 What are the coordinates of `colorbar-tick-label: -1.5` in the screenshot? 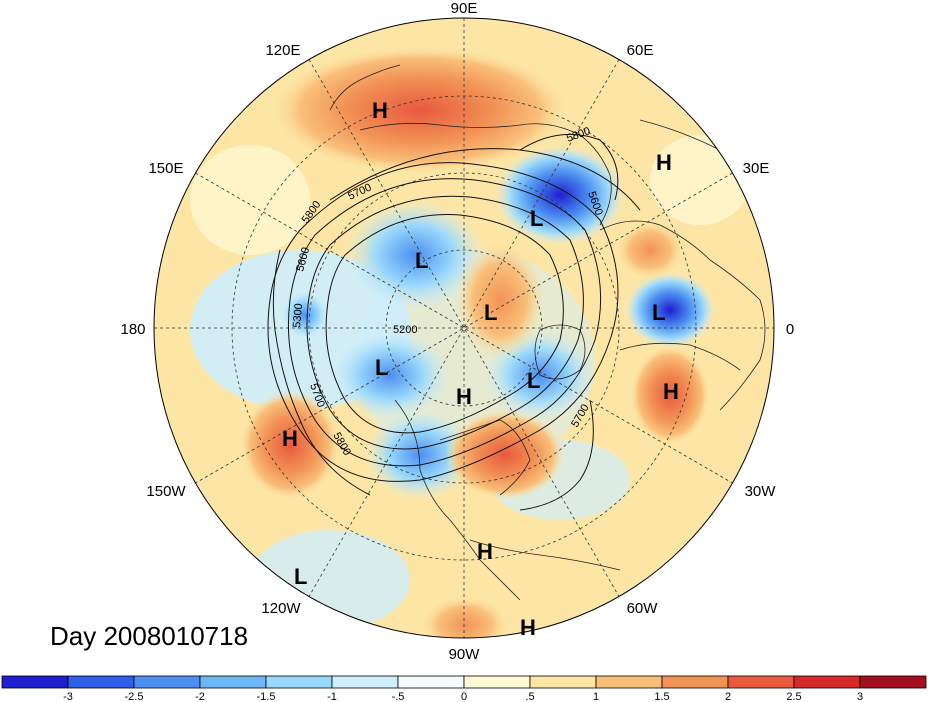 It's located at (266, 696).